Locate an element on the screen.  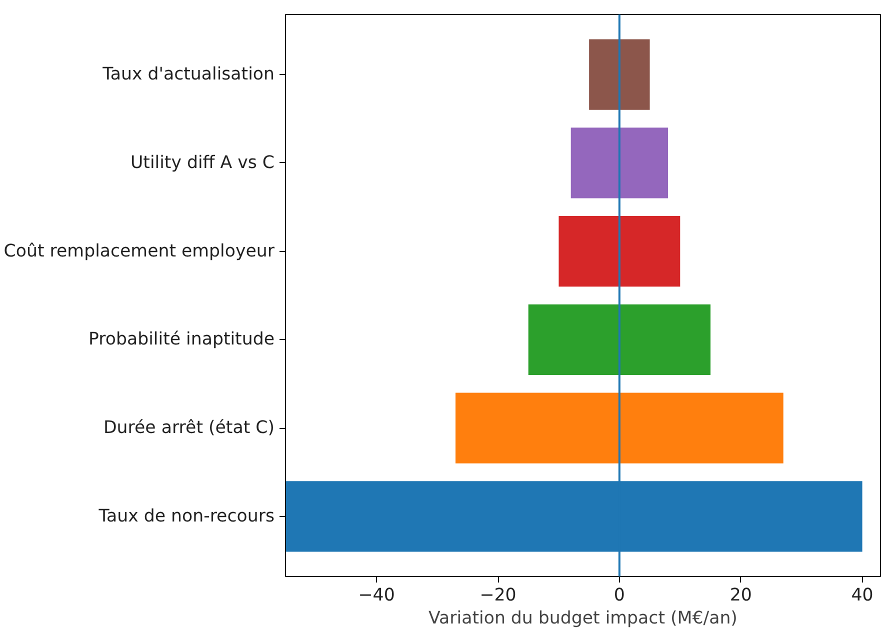
y-tick-label: Taux de non-recours is located at coordinates (186, 516).